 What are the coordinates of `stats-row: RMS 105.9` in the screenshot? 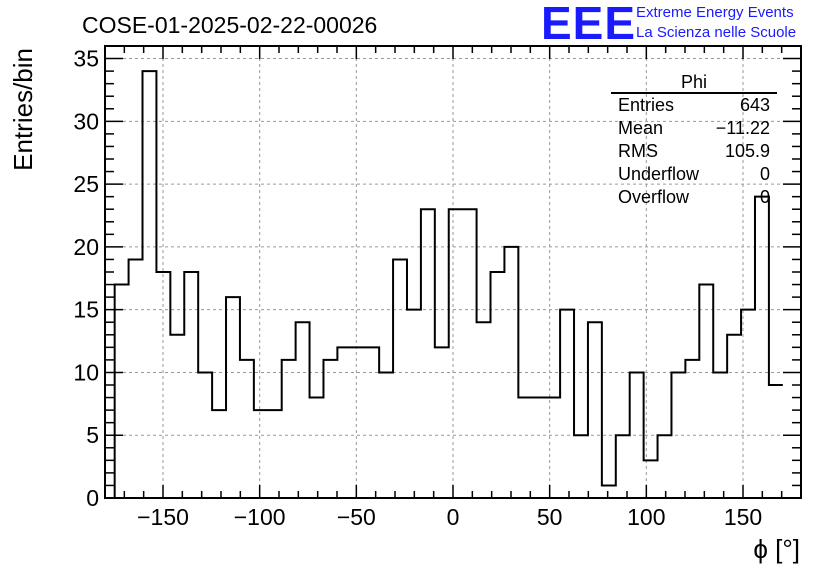 It's located at (694, 151).